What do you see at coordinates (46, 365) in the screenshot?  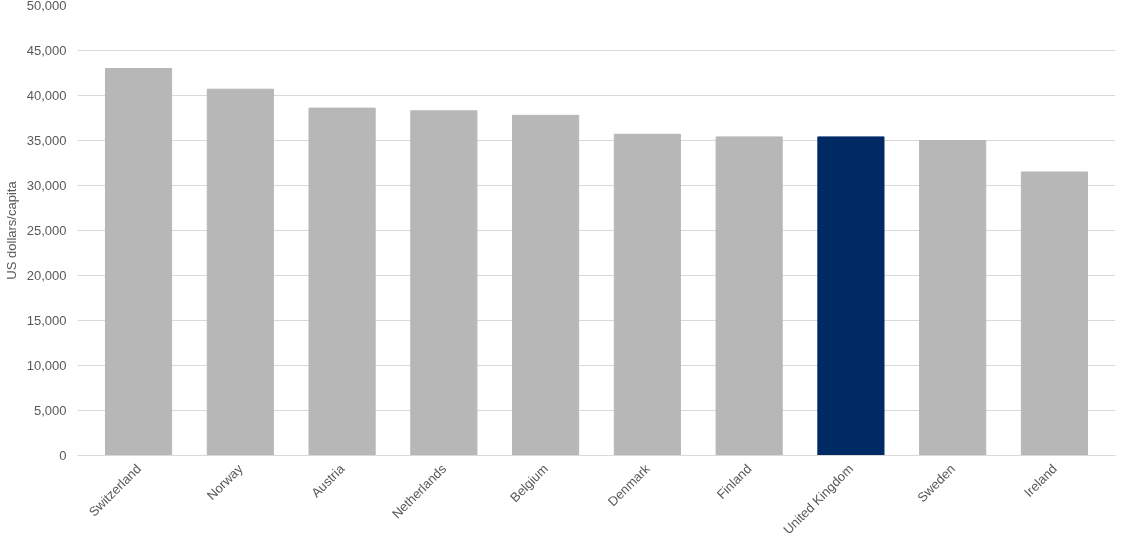 I see `y-tick-label: 10,000` at bounding box center [46, 365].